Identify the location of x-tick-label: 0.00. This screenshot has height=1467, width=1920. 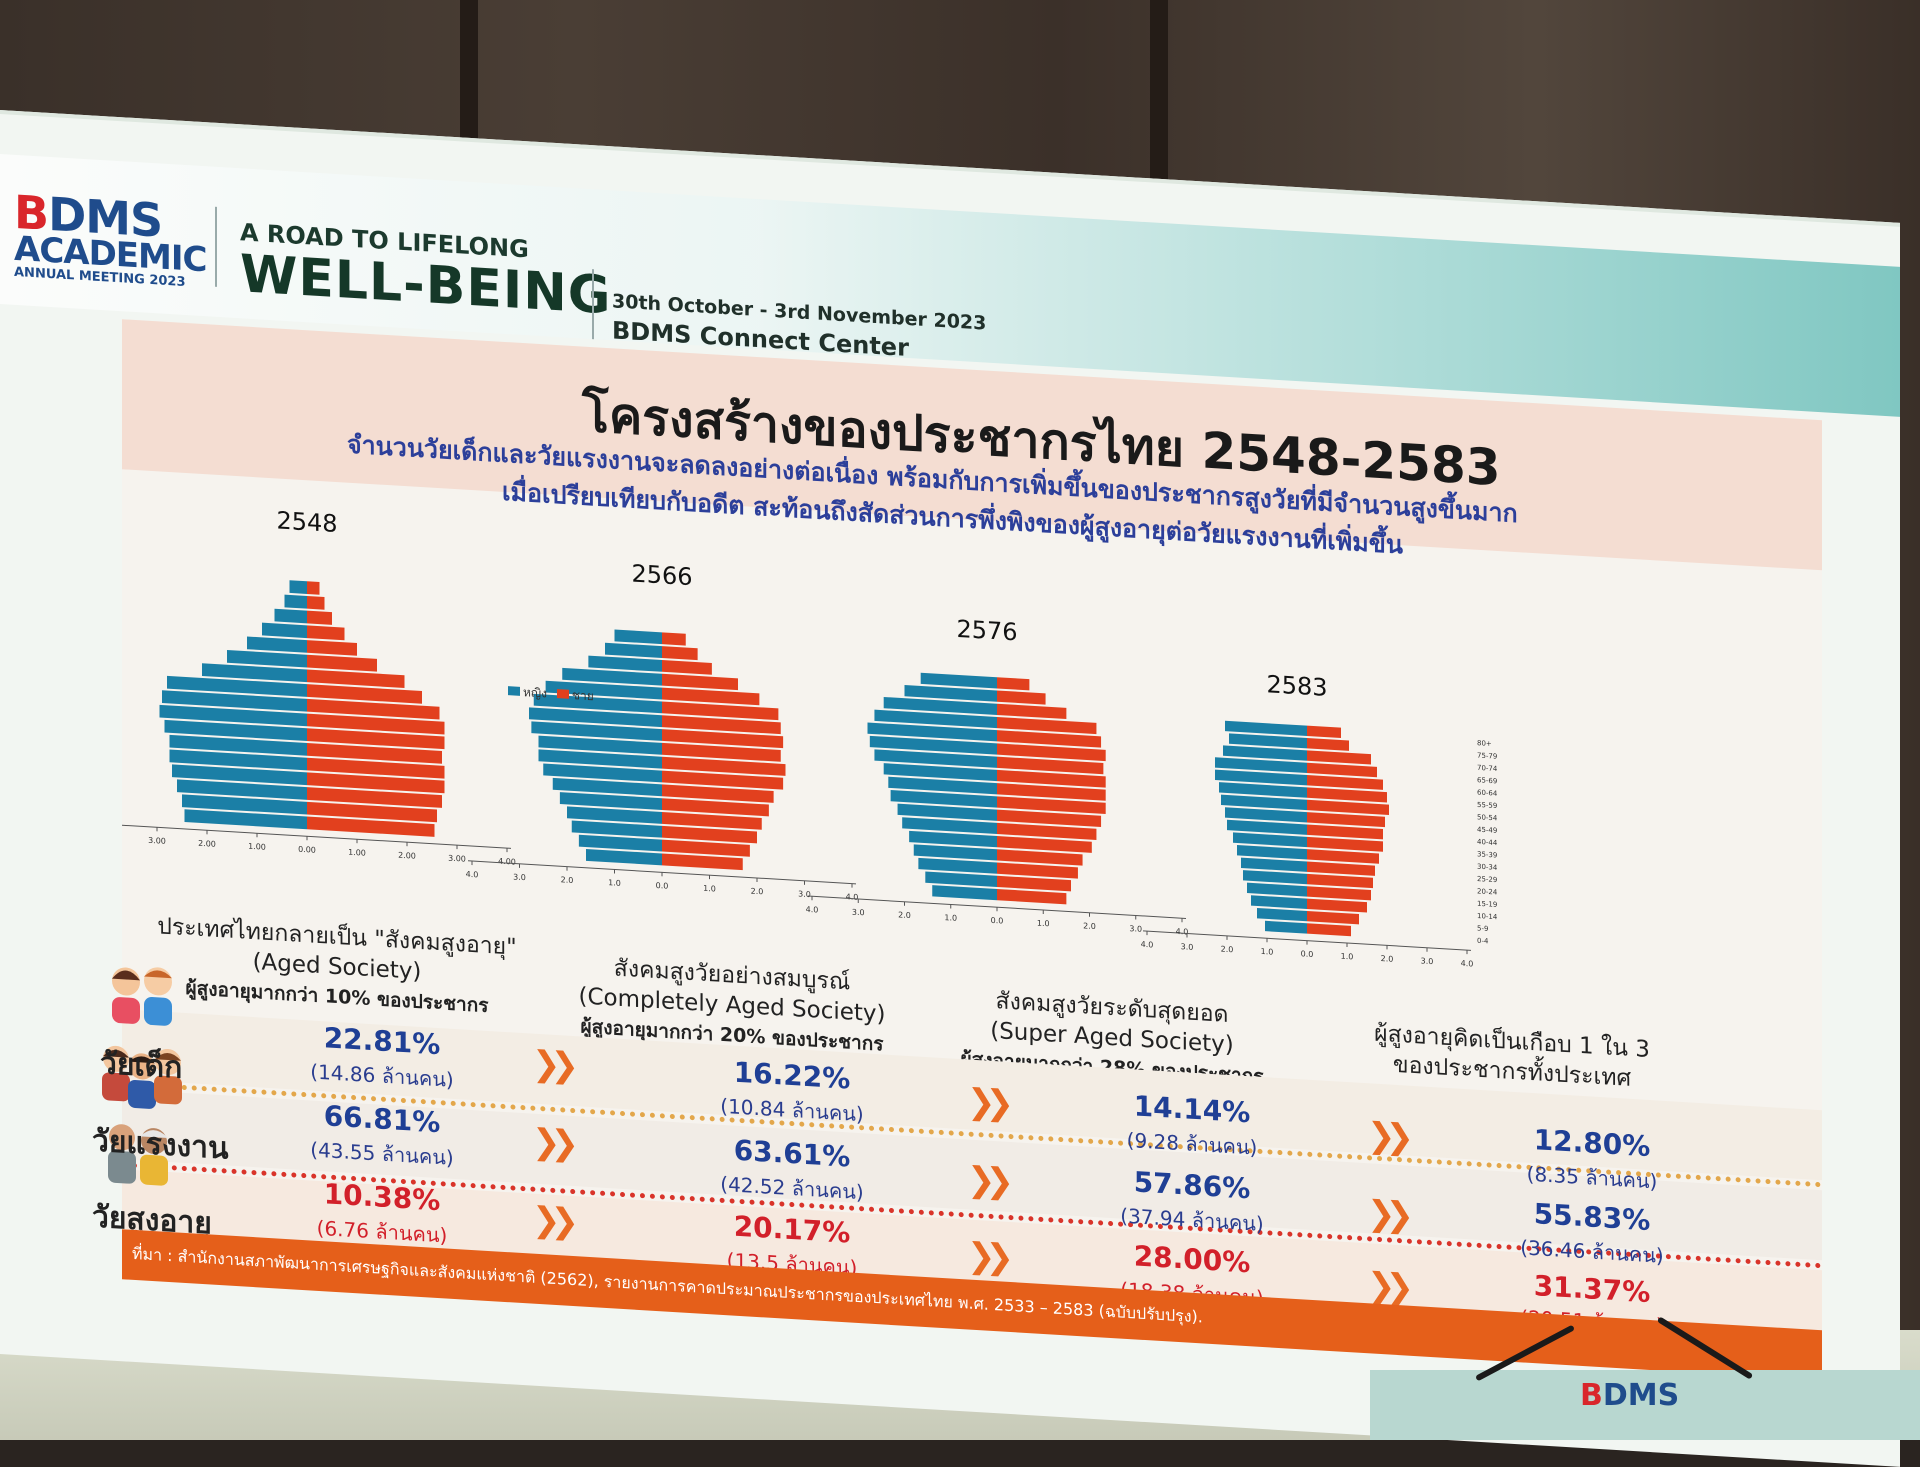
(307, 850).